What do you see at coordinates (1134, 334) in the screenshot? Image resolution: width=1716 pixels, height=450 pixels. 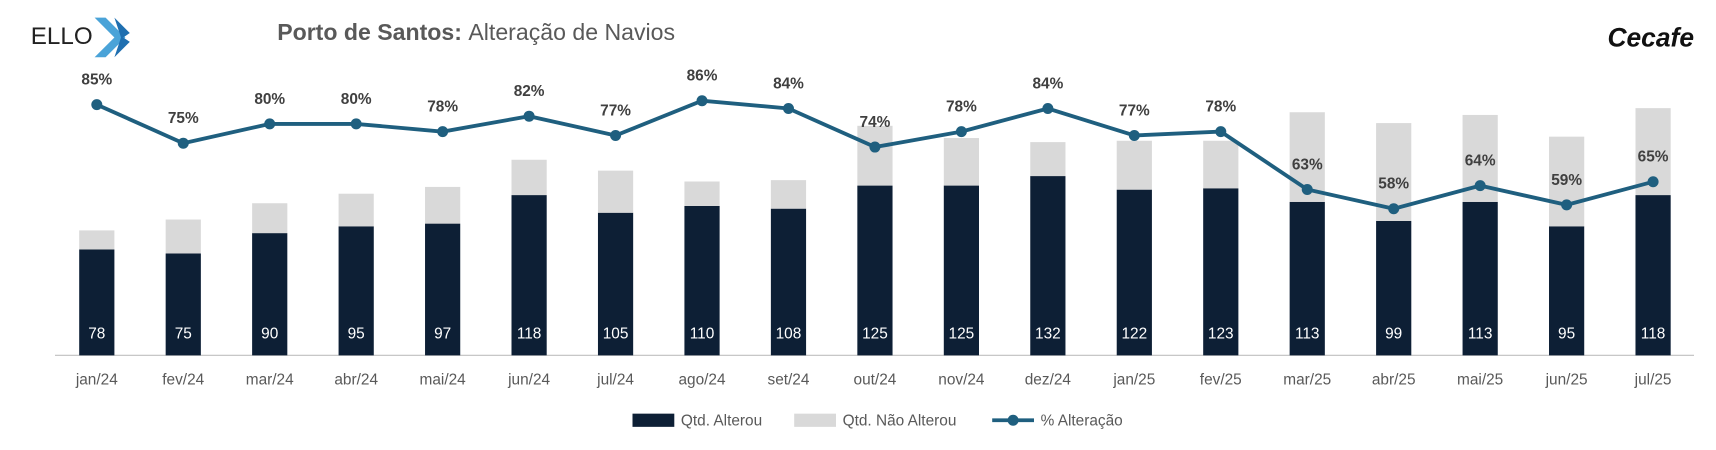 I see `bar-label: 122` at bounding box center [1134, 334].